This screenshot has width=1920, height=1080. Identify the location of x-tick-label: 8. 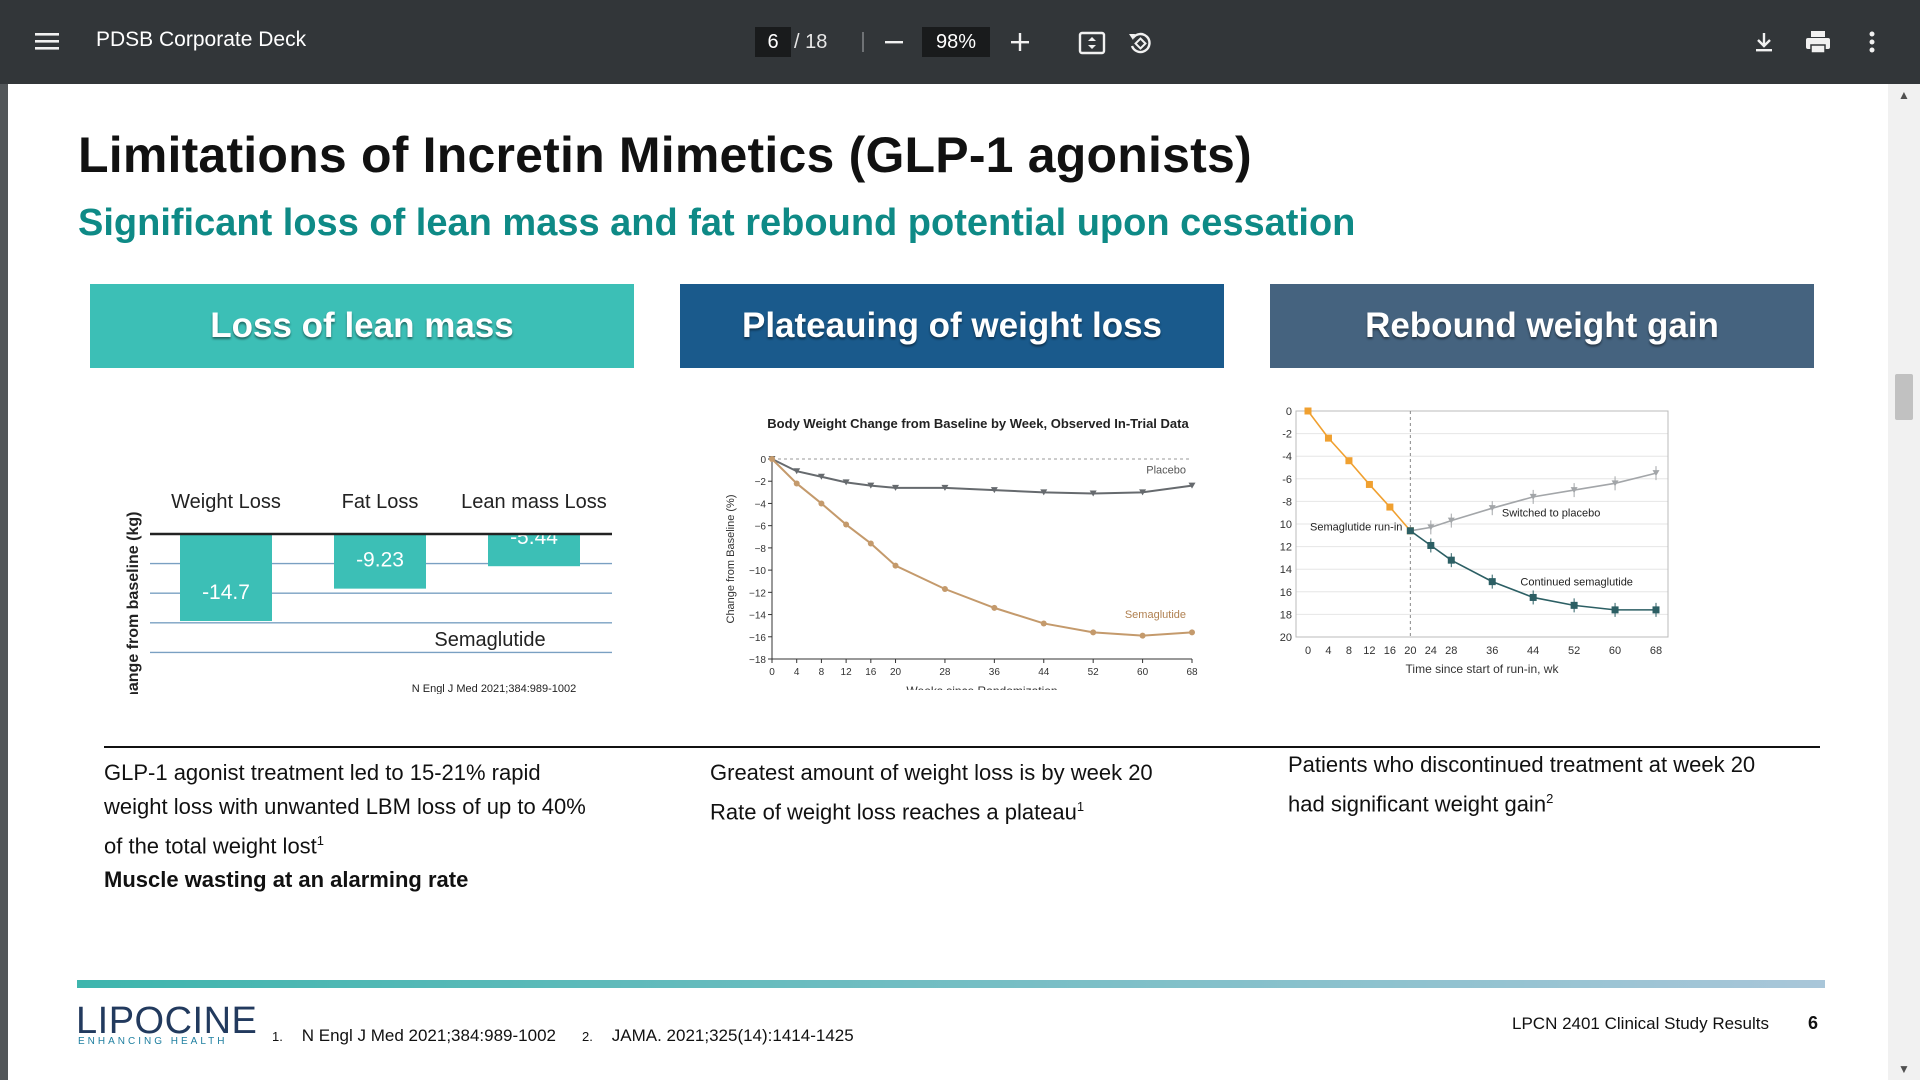
(822, 672).